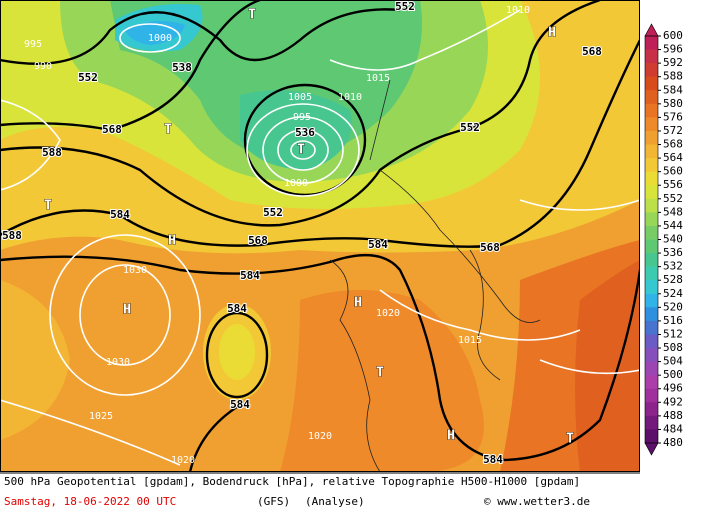  Describe the element at coordinates (101, 416) in the screenshot. I see `isobar-label: 1025` at that location.